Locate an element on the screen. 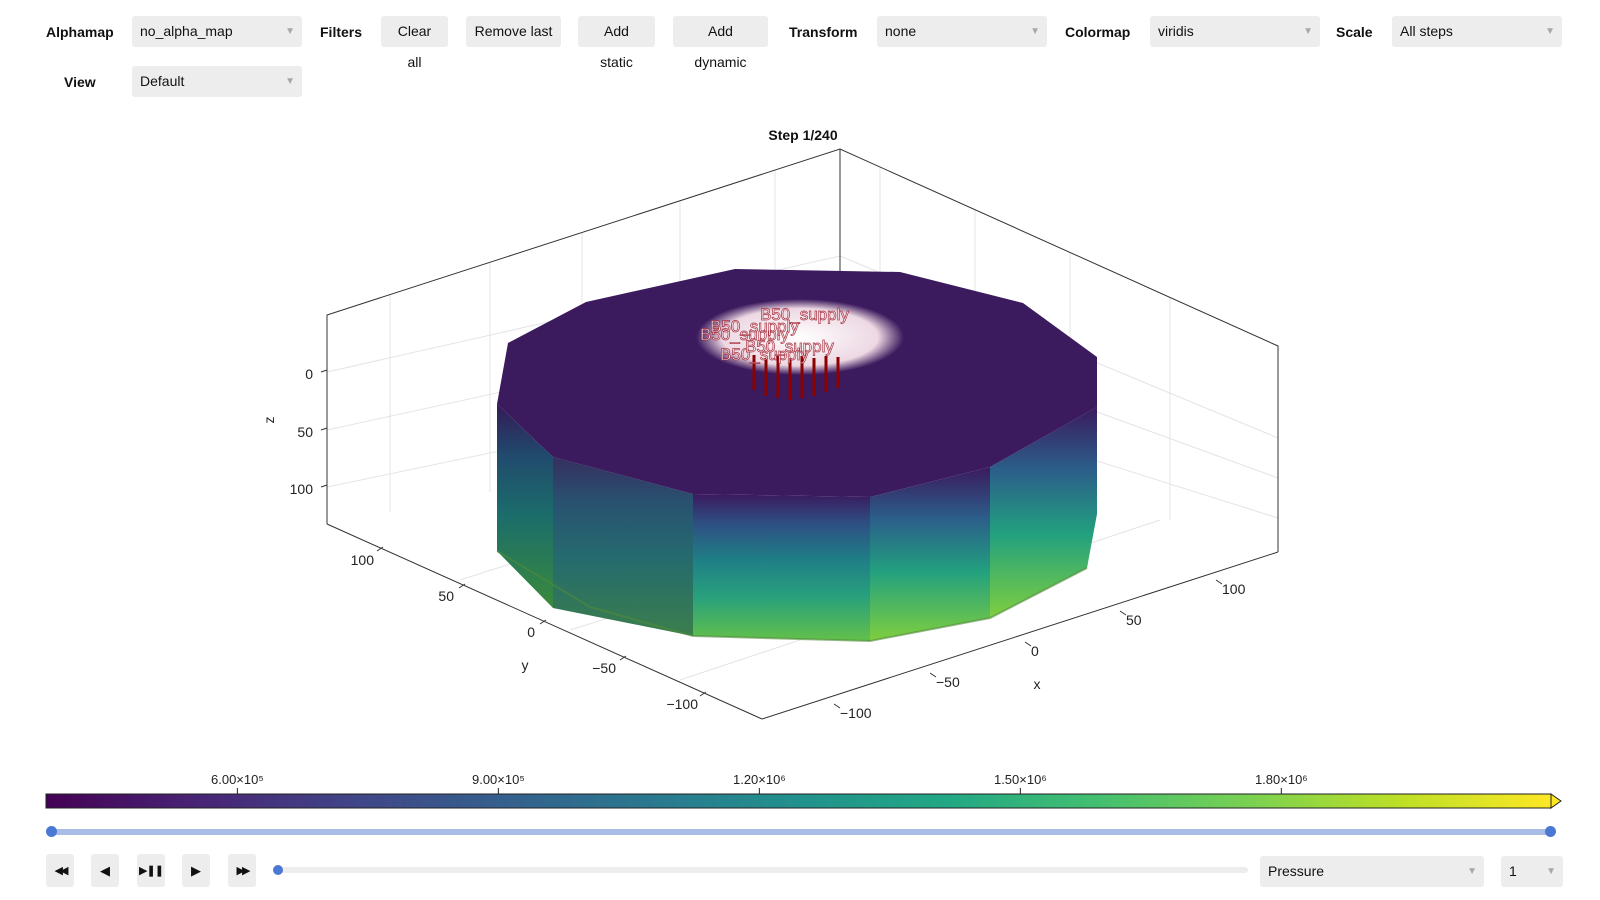 The image size is (1600, 900). colorbar-gradient is located at coordinates (798, 801).